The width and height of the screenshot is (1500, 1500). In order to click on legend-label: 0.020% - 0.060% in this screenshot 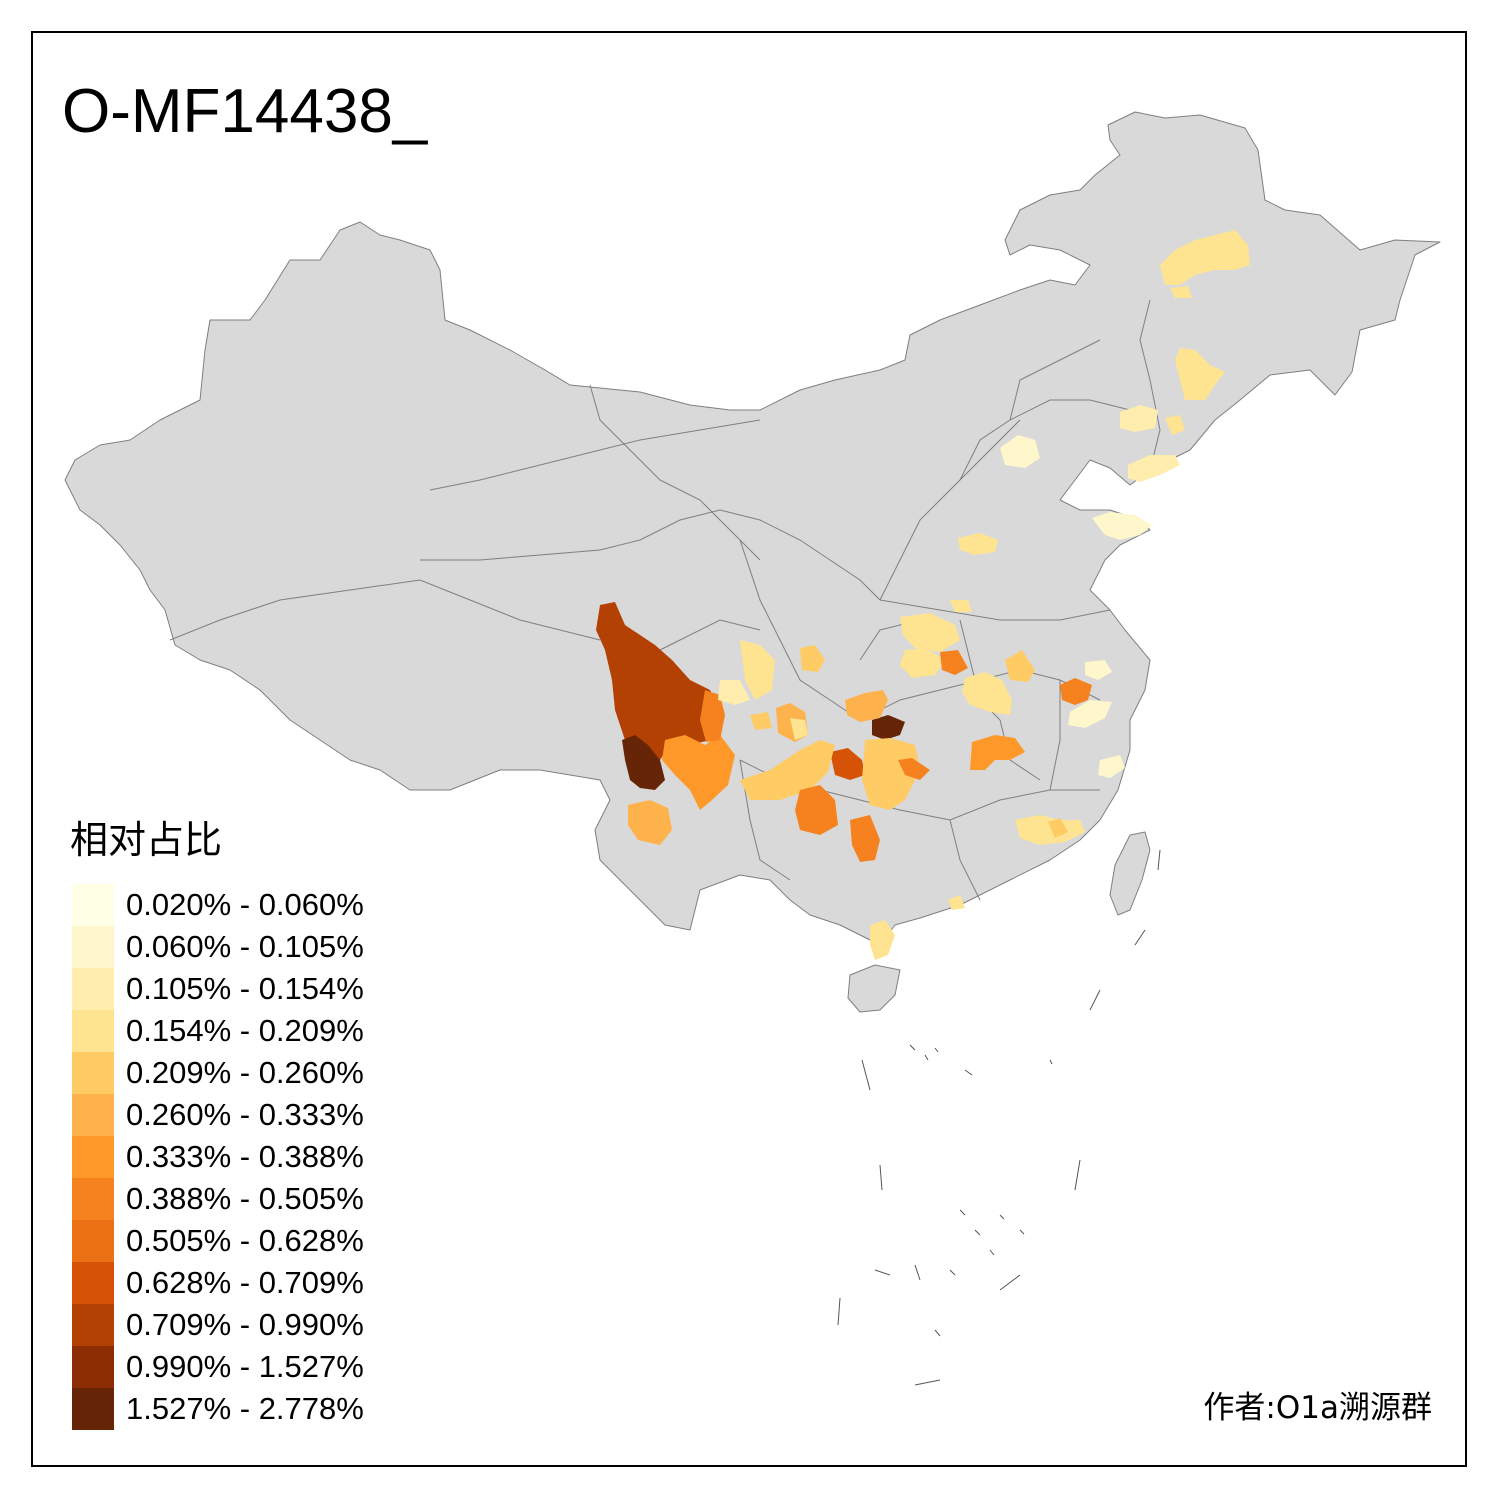, I will do `click(245, 904)`.